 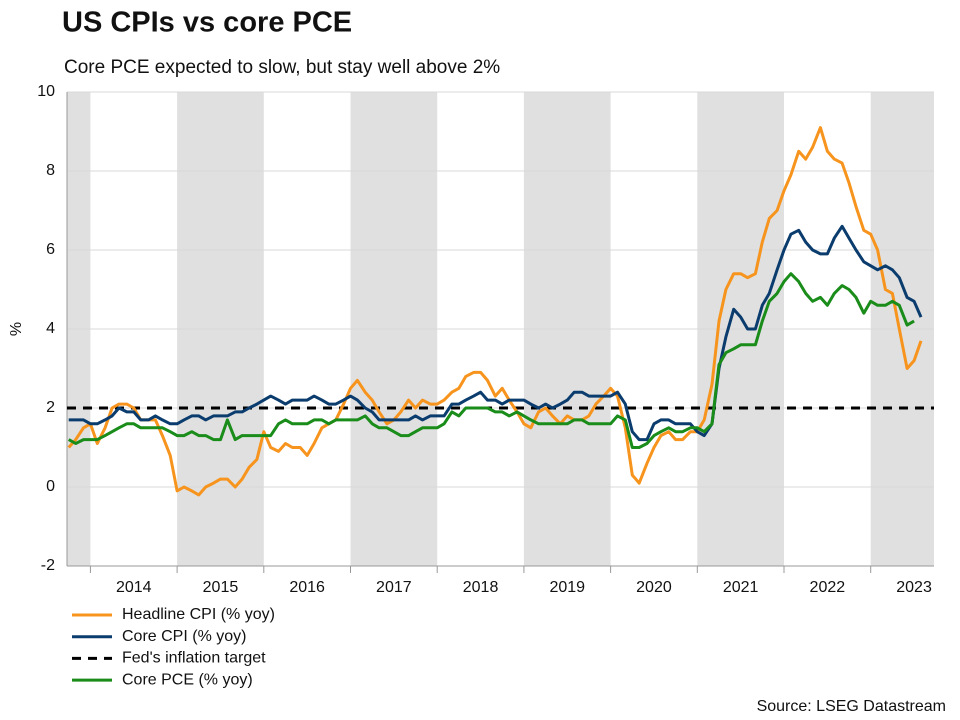 What do you see at coordinates (207, 23) in the screenshot?
I see `chart-title: US CPIs vs core PCE` at bounding box center [207, 23].